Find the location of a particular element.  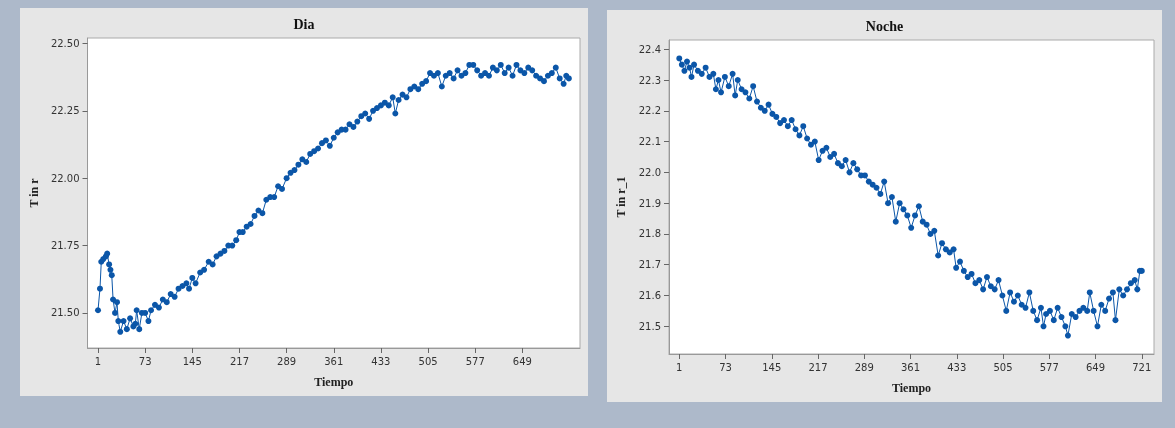

y-tick-label: 22.4 is located at coordinates (649, 49).